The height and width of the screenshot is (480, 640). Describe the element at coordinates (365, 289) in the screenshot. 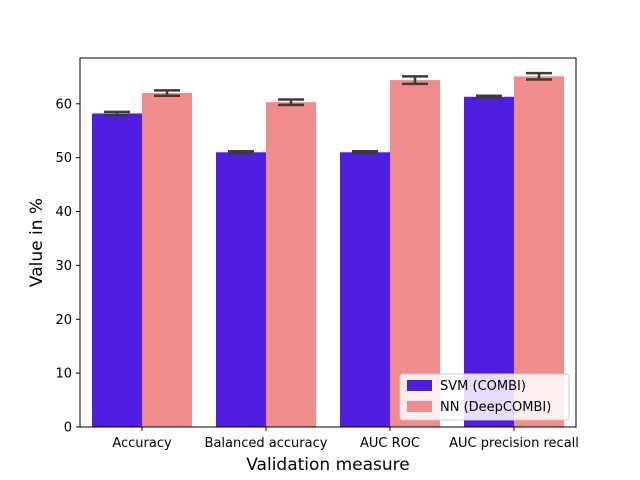

I see `bar-s0-c2` at that location.